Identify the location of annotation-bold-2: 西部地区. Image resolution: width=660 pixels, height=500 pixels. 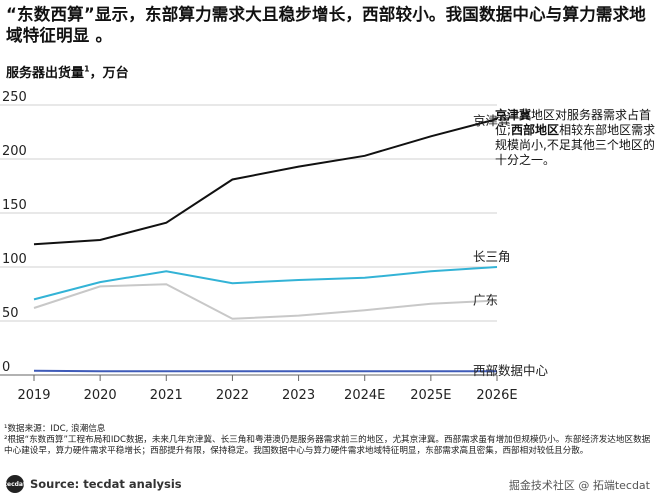
(535, 130).